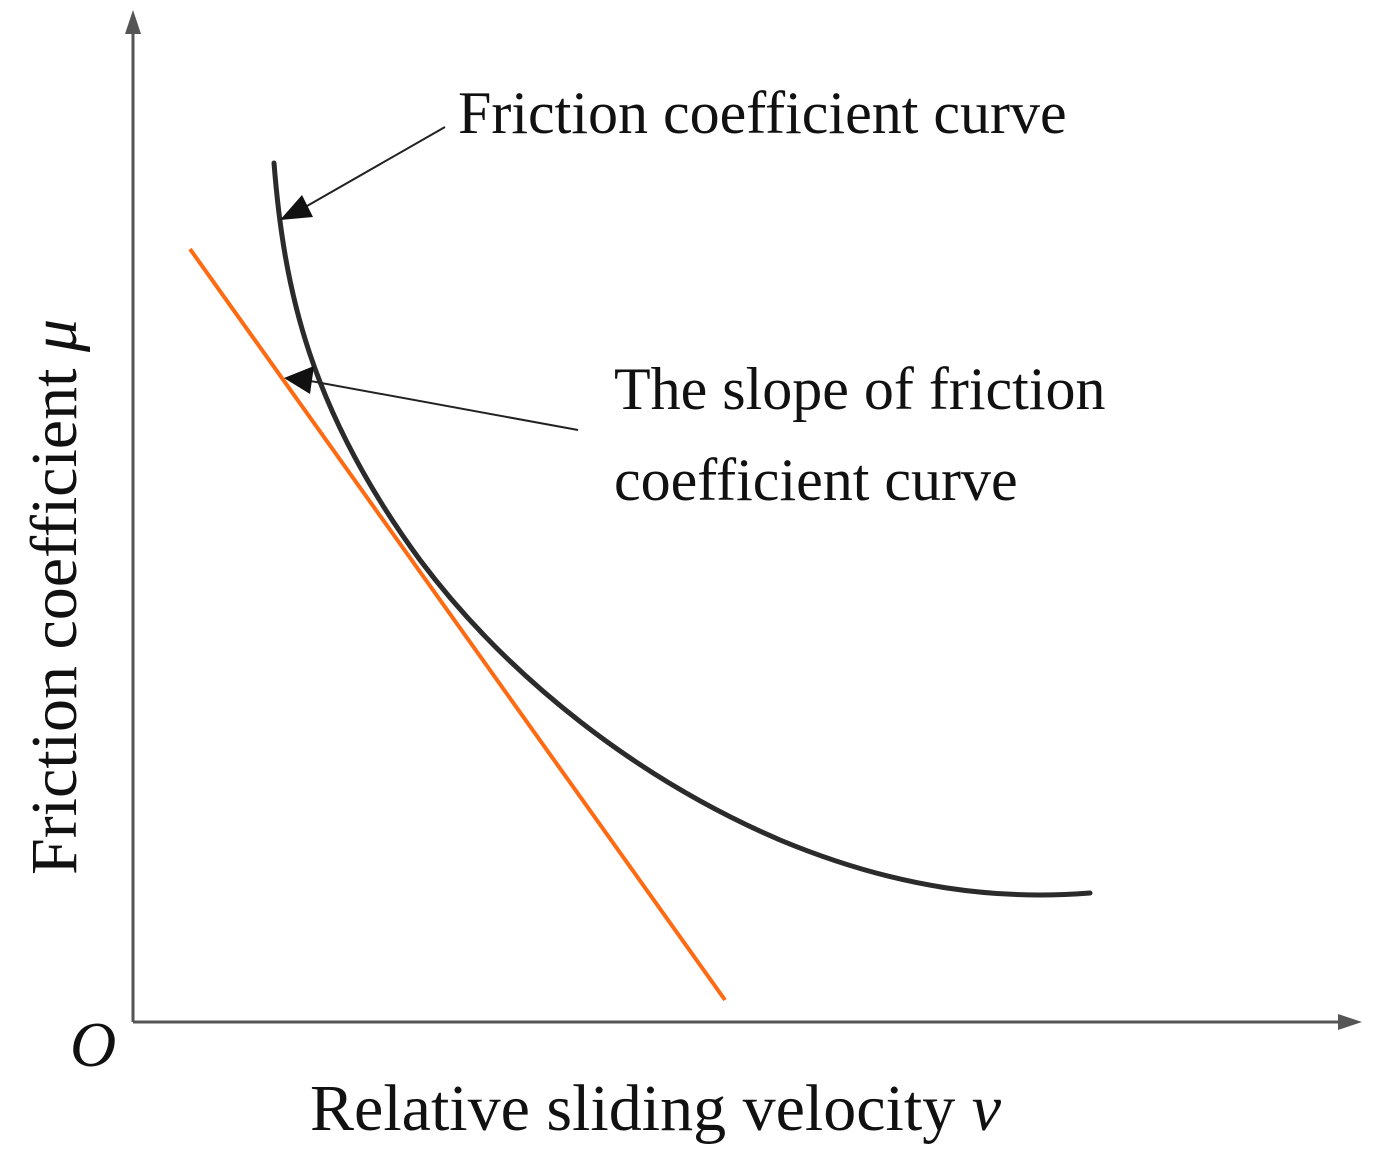 The width and height of the screenshot is (1376, 1171). Describe the element at coordinates (441, 405) in the screenshot. I see `slope-leader-line` at that location.